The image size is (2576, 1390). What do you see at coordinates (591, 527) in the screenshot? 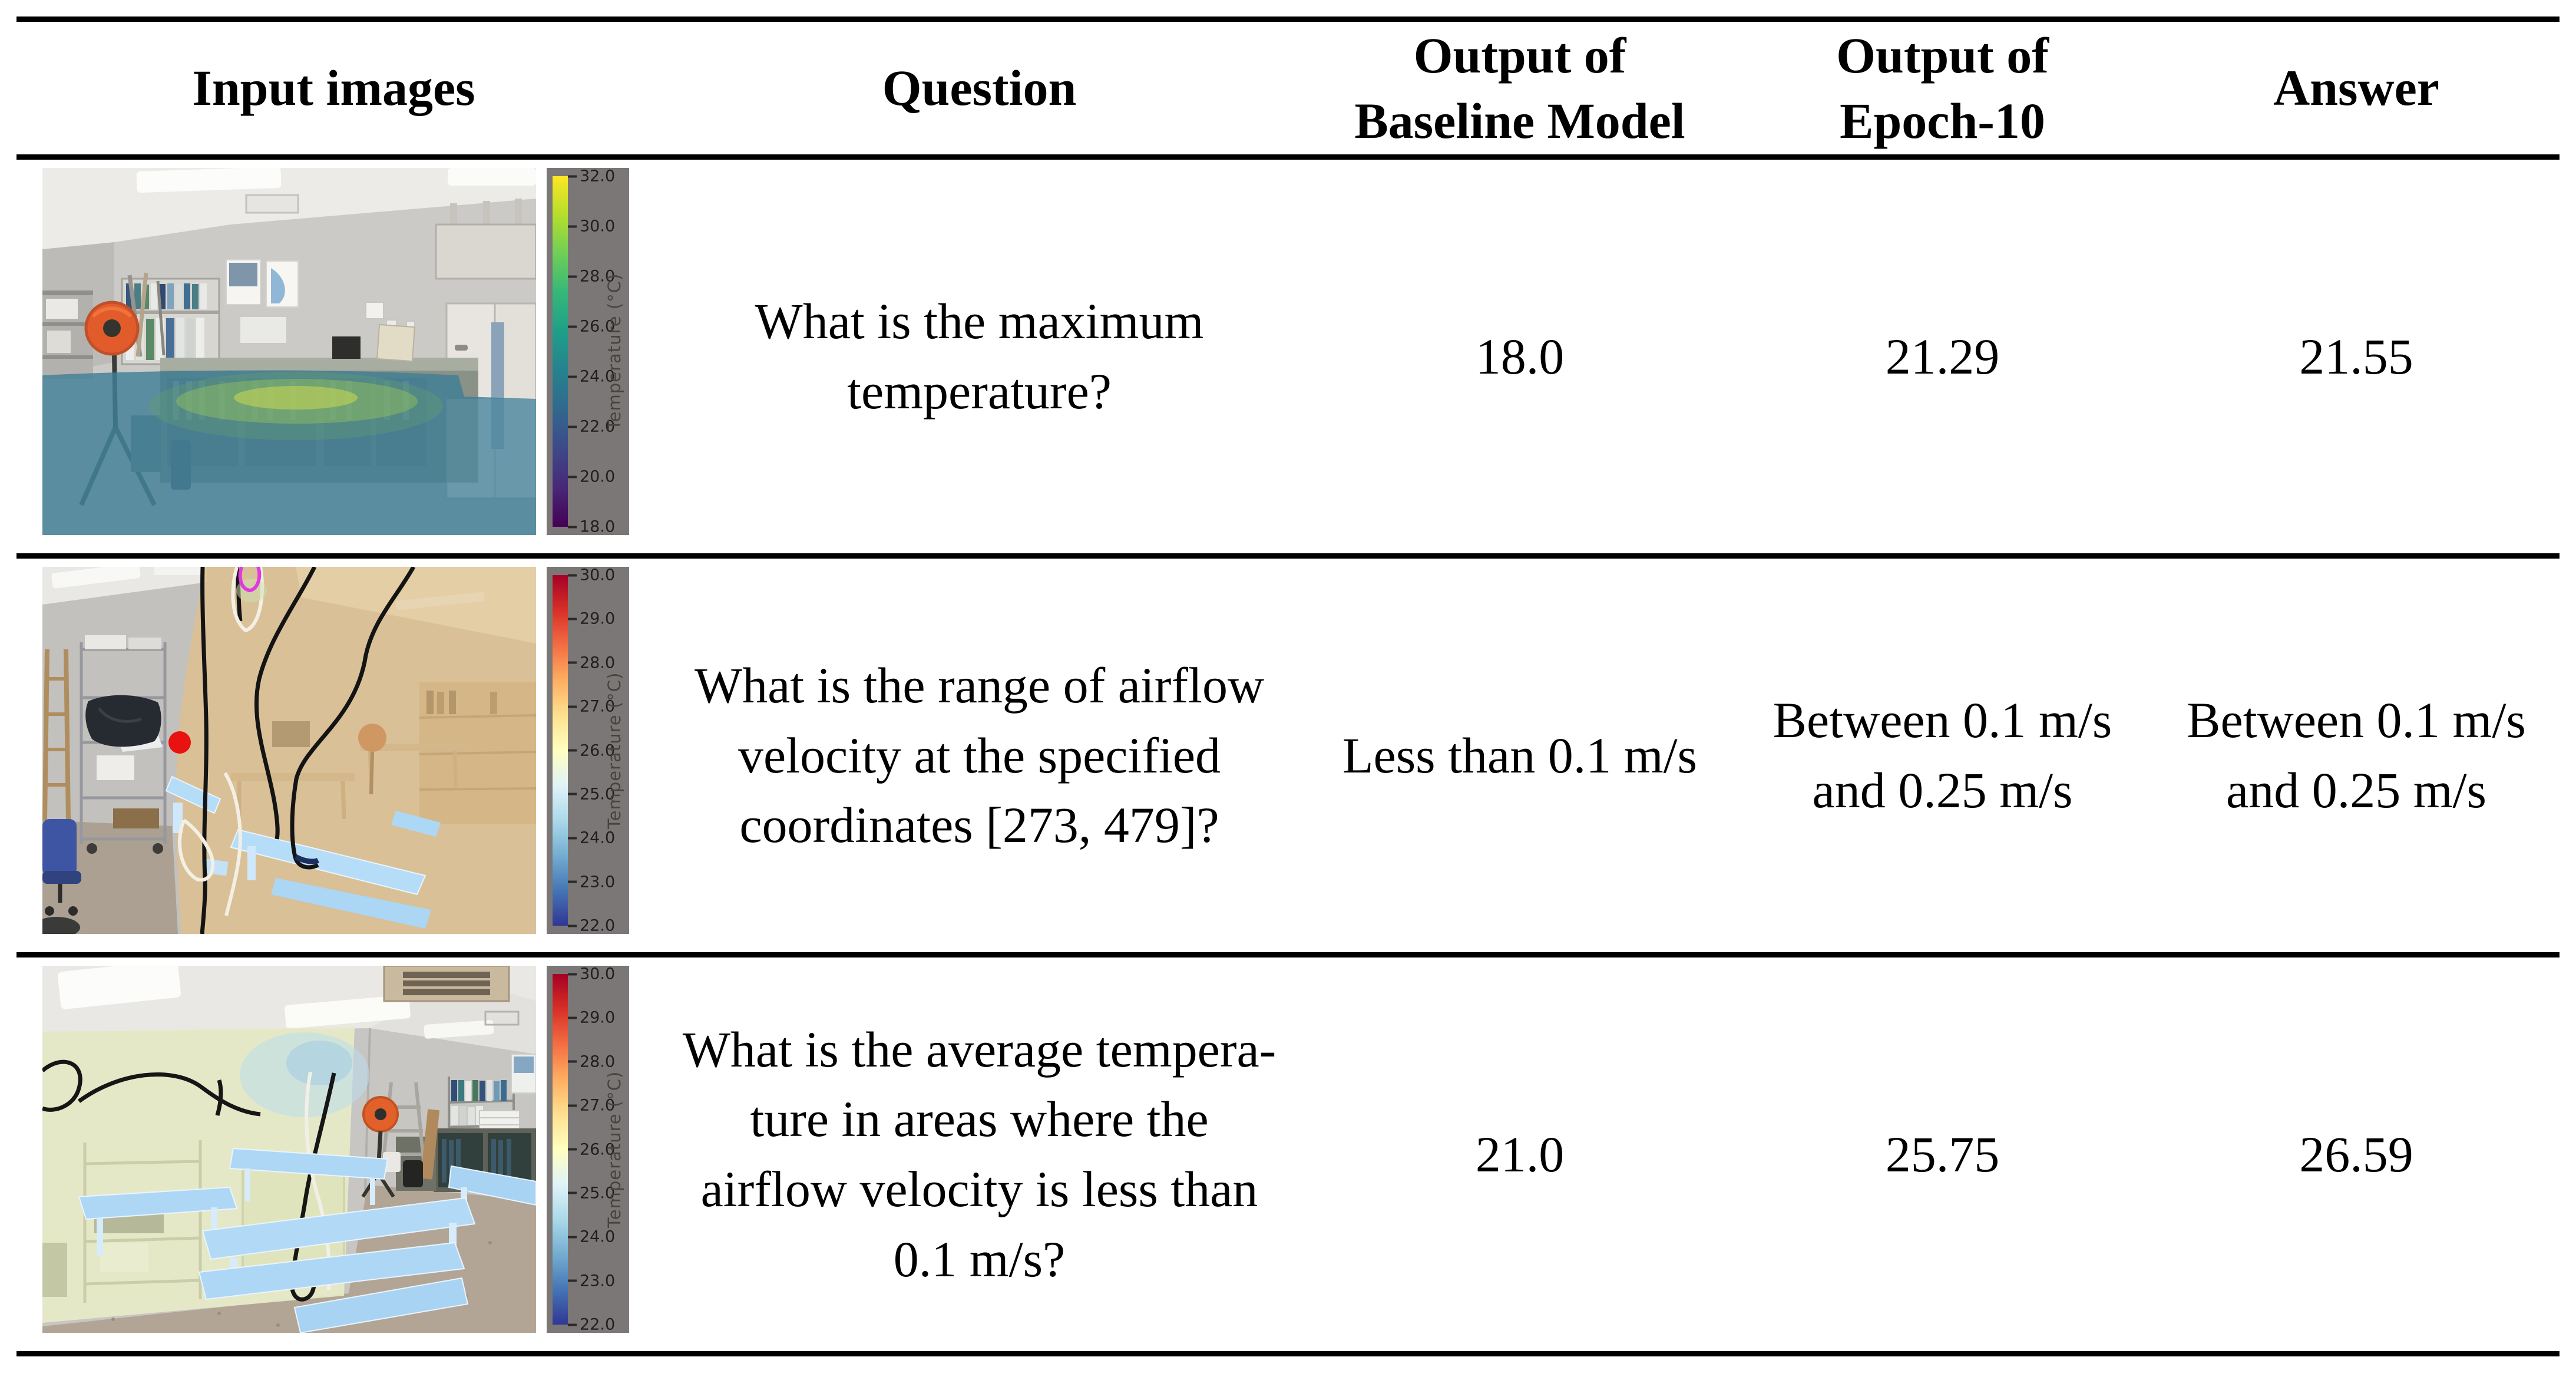
I see `colorbar-tick: 18.0` at bounding box center [591, 527].